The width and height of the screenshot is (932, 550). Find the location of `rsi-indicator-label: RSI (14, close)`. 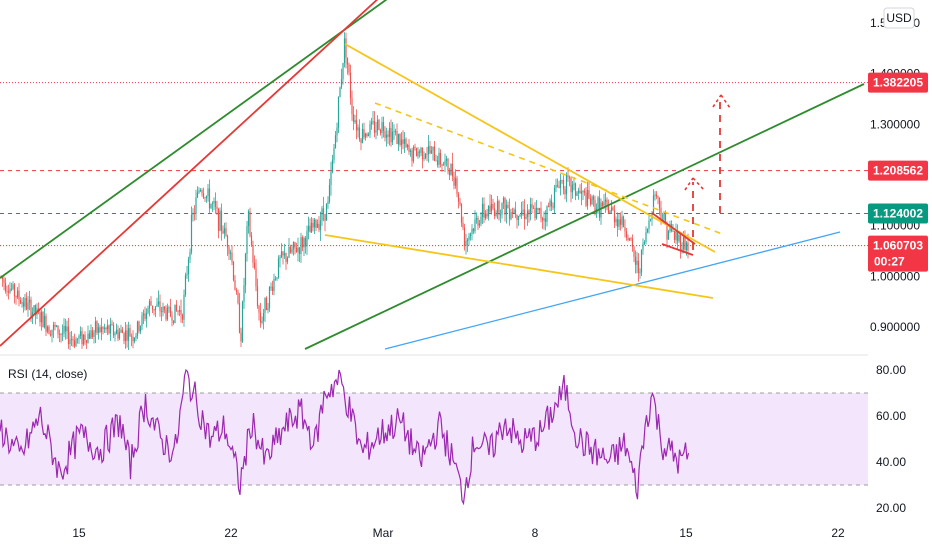

rsi-indicator-label: RSI (14, close) is located at coordinates (47, 374).